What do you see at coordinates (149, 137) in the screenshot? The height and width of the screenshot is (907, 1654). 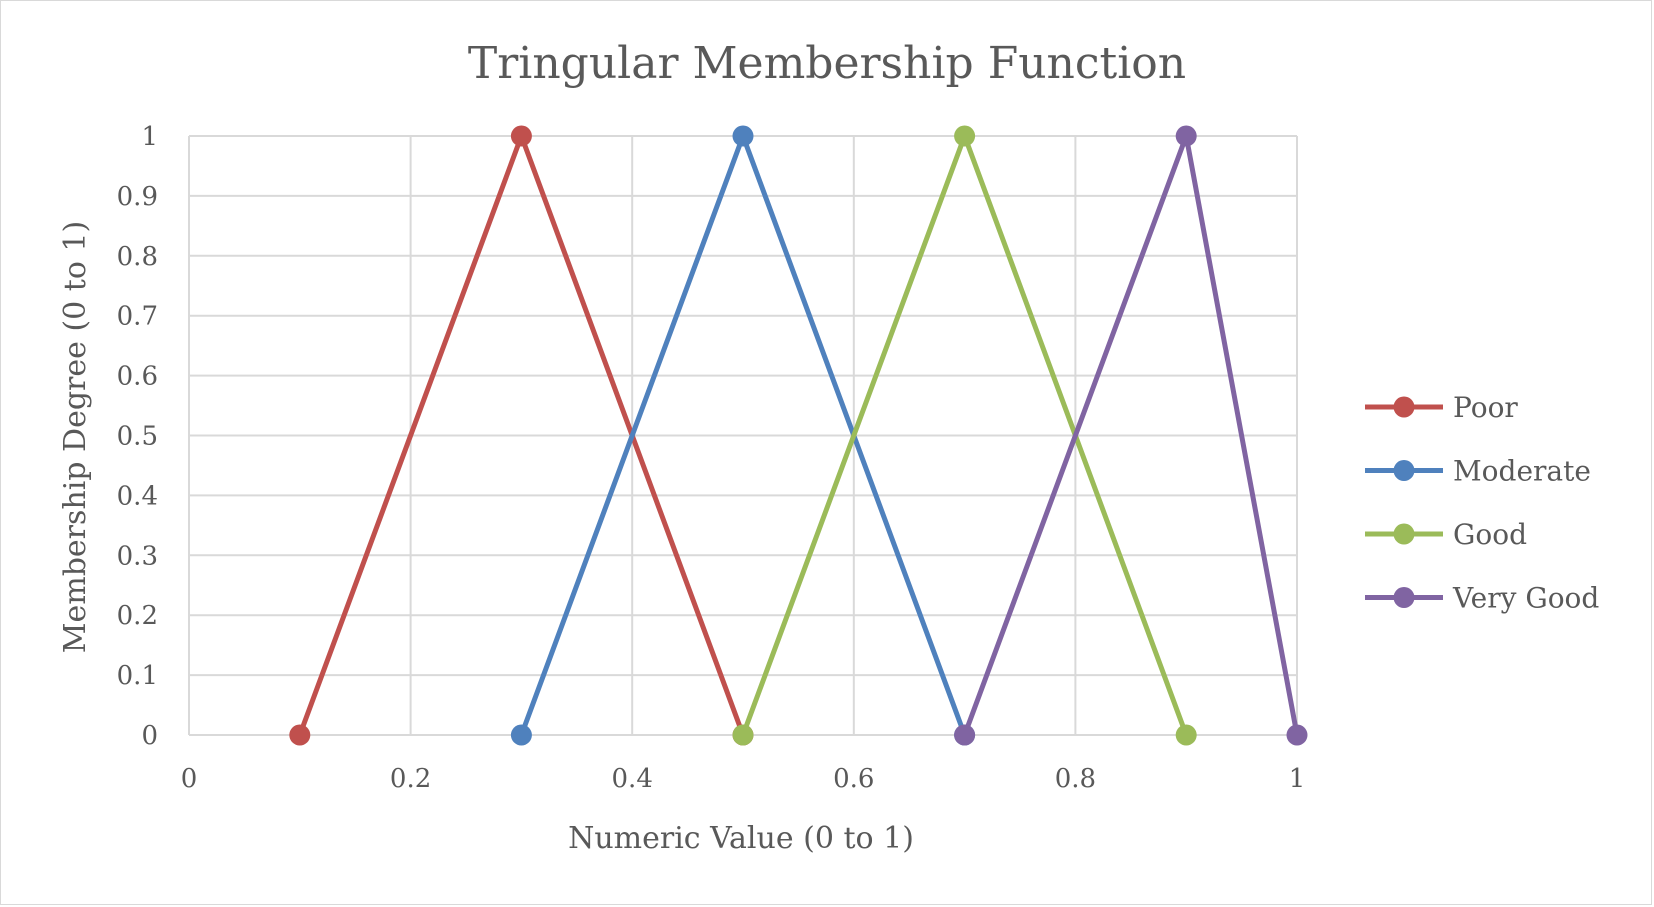 I see `y-tick-label: 1` at bounding box center [149, 137].